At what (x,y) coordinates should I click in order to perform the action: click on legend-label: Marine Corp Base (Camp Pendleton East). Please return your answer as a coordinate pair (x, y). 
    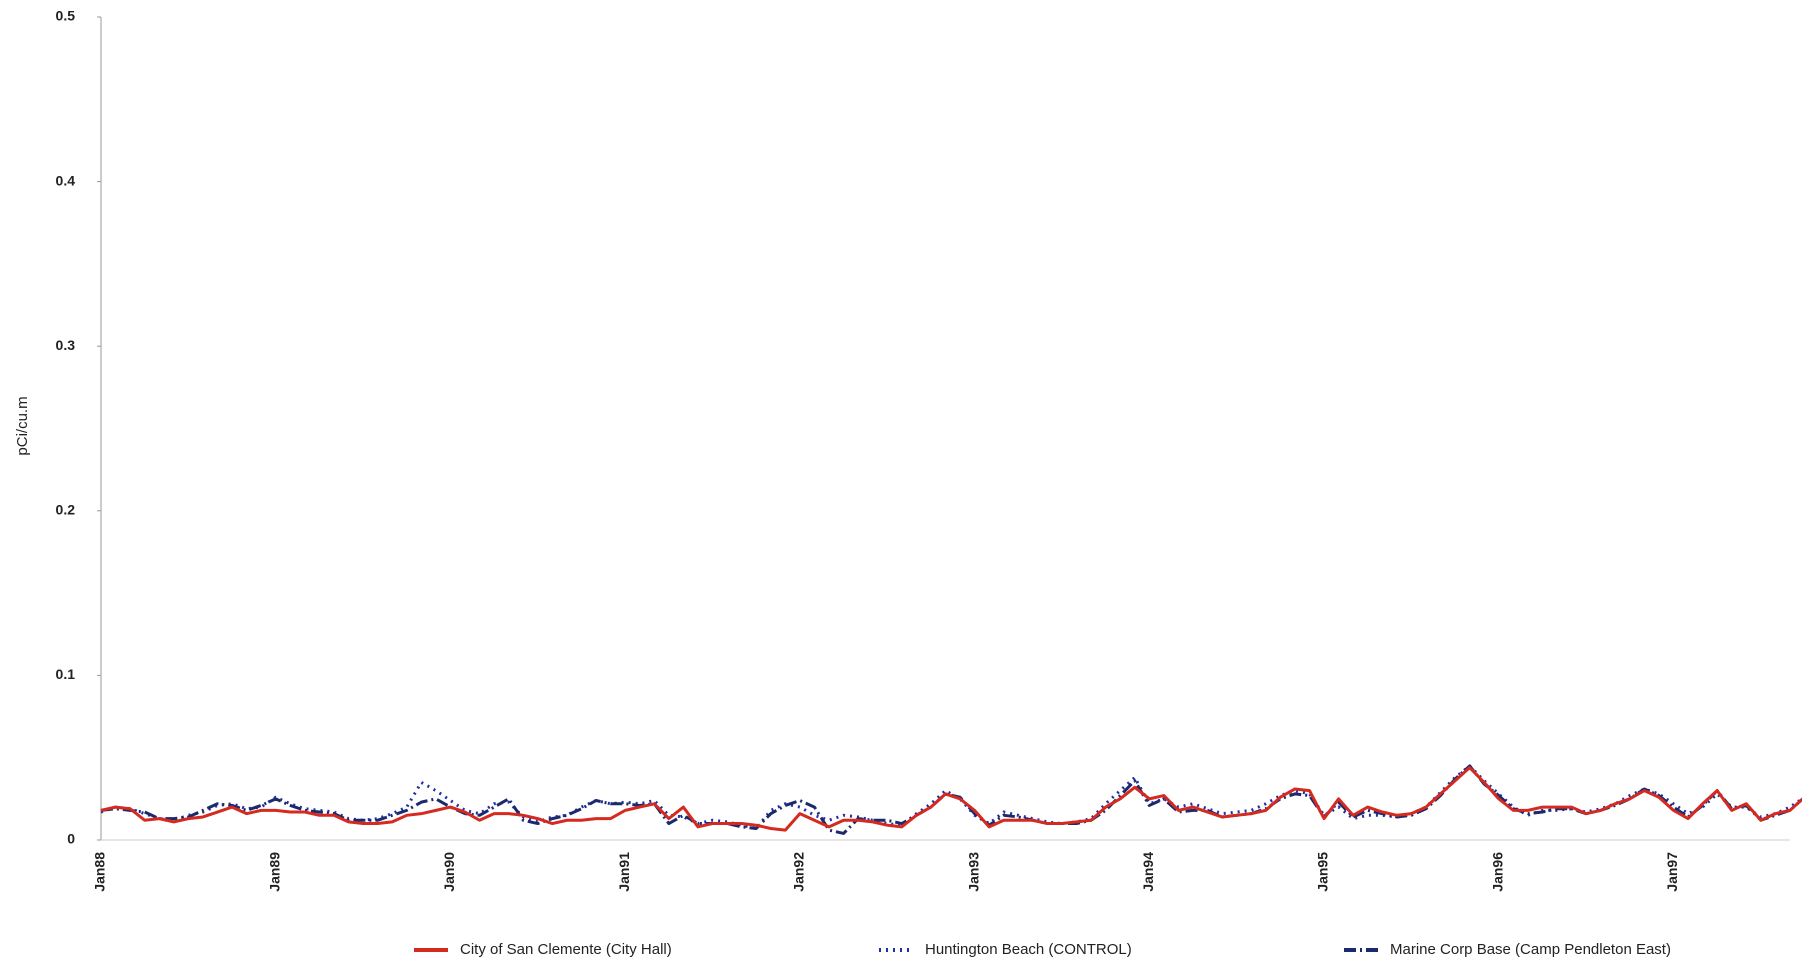
    Looking at the image, I should click on (1530, 949).